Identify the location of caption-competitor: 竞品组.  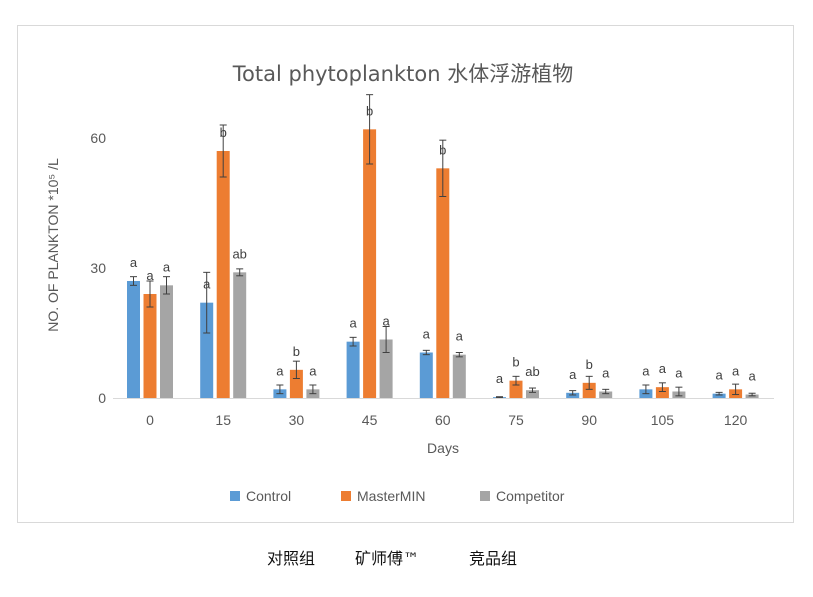
(493, 558).